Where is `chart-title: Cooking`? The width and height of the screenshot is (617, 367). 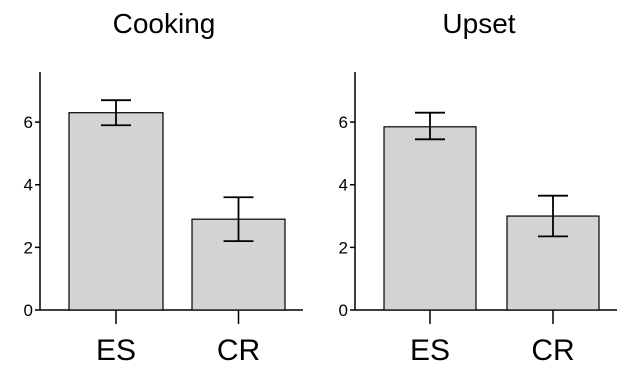 chart-title: Cooking is located at coordinates (164, 23).